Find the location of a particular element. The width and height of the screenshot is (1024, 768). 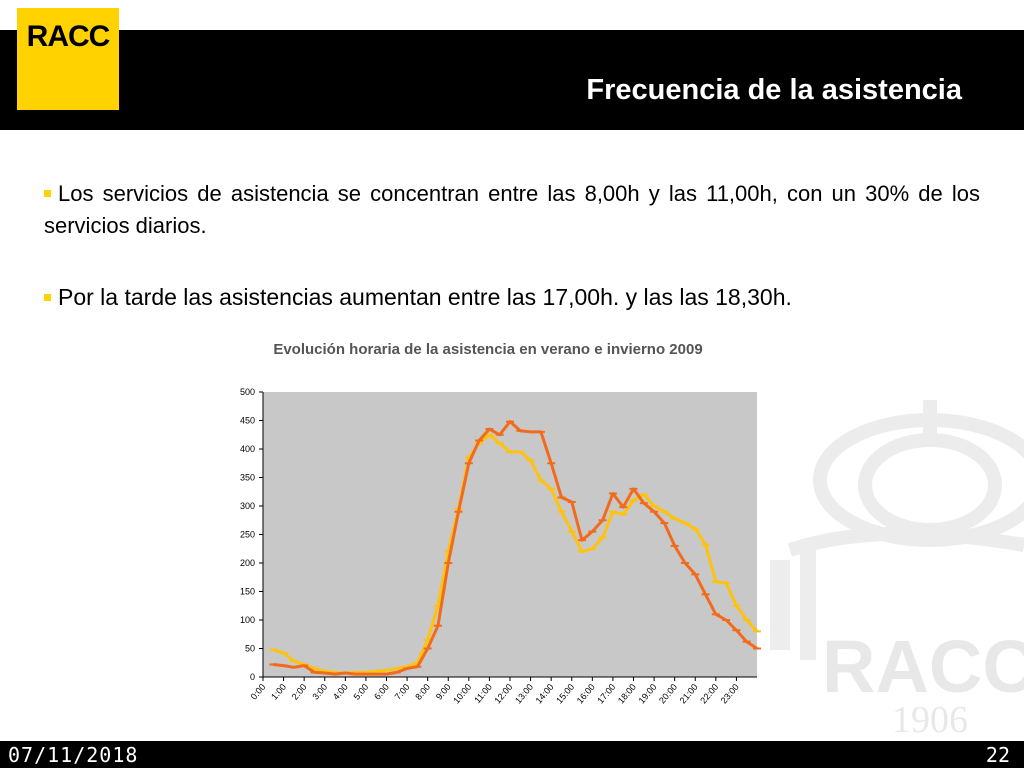

x-tick-label: 20:00 is located at coordinates (668, 694).